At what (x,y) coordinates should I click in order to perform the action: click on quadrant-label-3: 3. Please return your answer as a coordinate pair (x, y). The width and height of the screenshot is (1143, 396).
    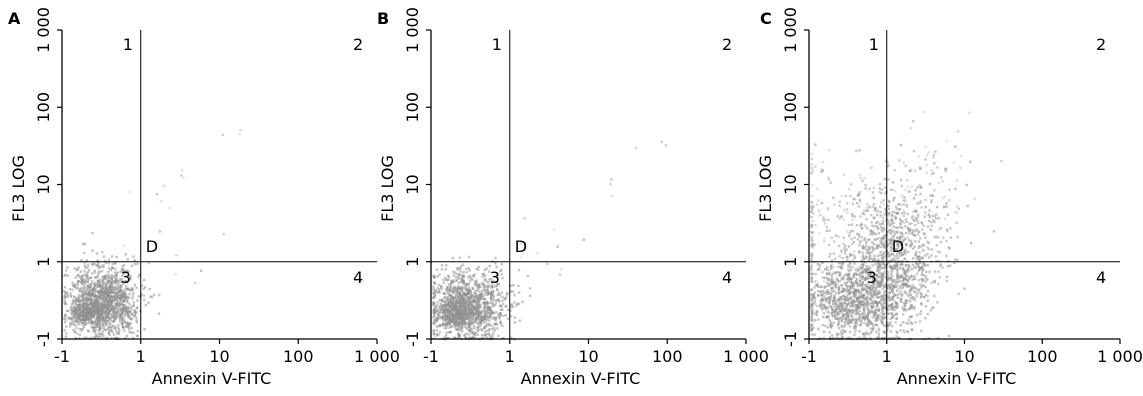
    Looking at the image, I should click on (495, 277).